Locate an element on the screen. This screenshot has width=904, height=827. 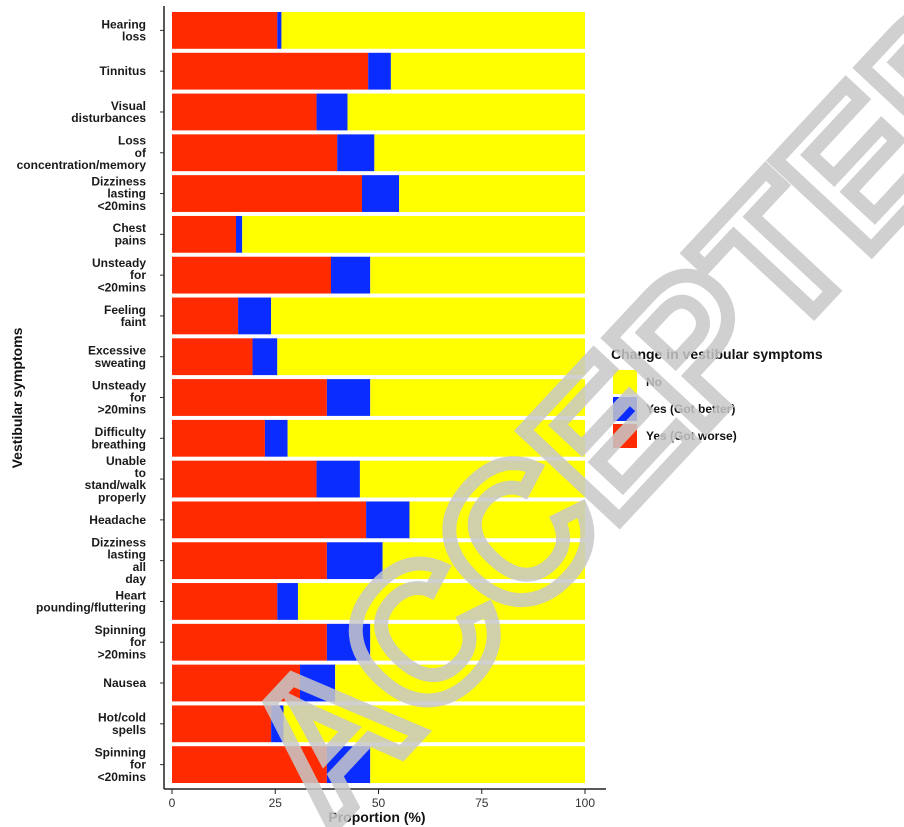
bar-heart-pounding-fluttering-yes-got-better is located at coordinates (287, 601).